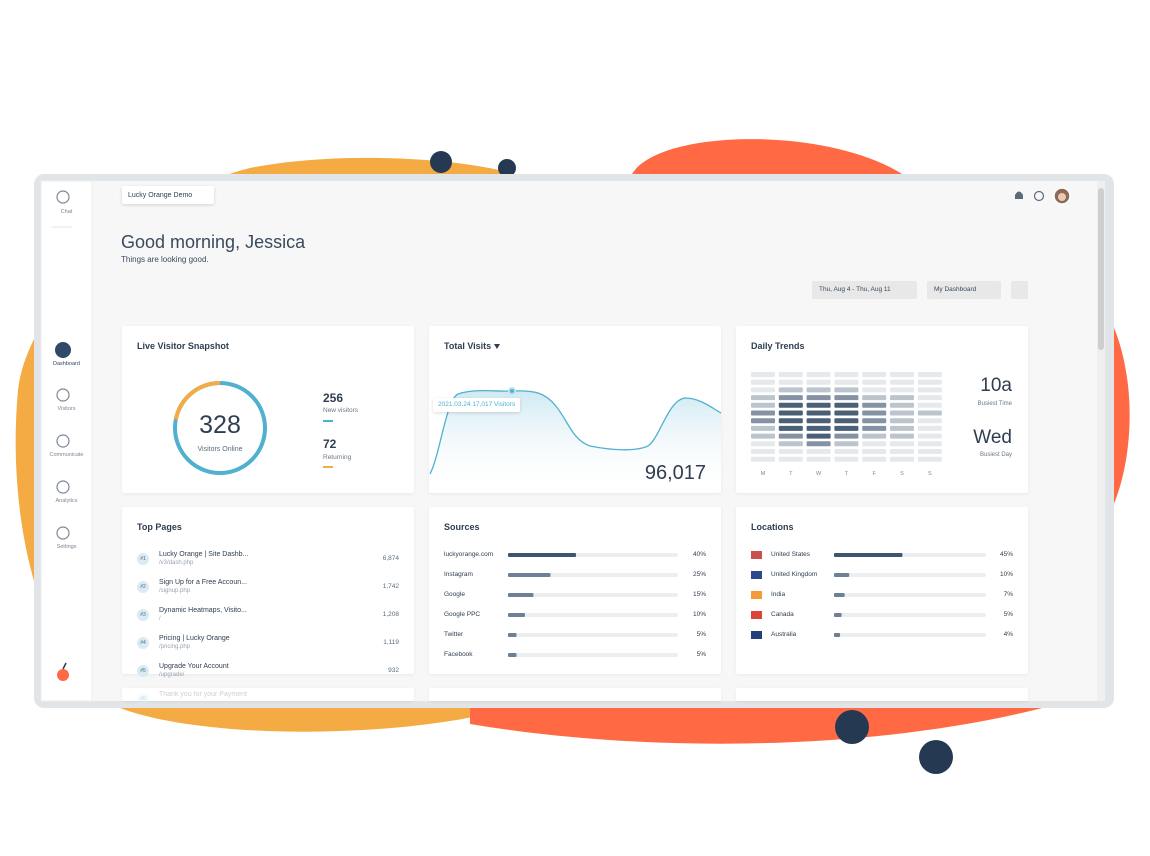 The image size is (1150, 856). Describe the element at coordinates (699, 594) in the screenshot. I see `bar-label: 15%` at that location.